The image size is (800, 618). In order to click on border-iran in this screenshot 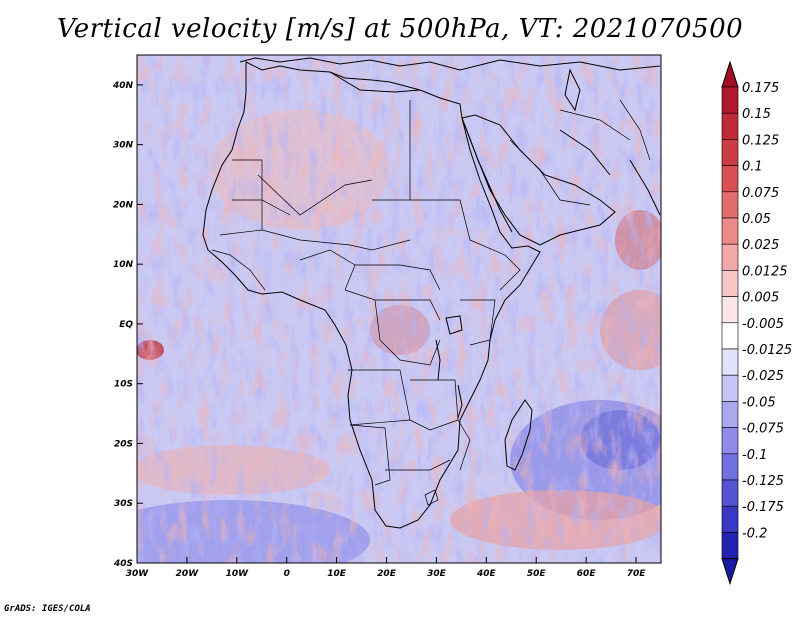, I will do `click(595, 125)`.